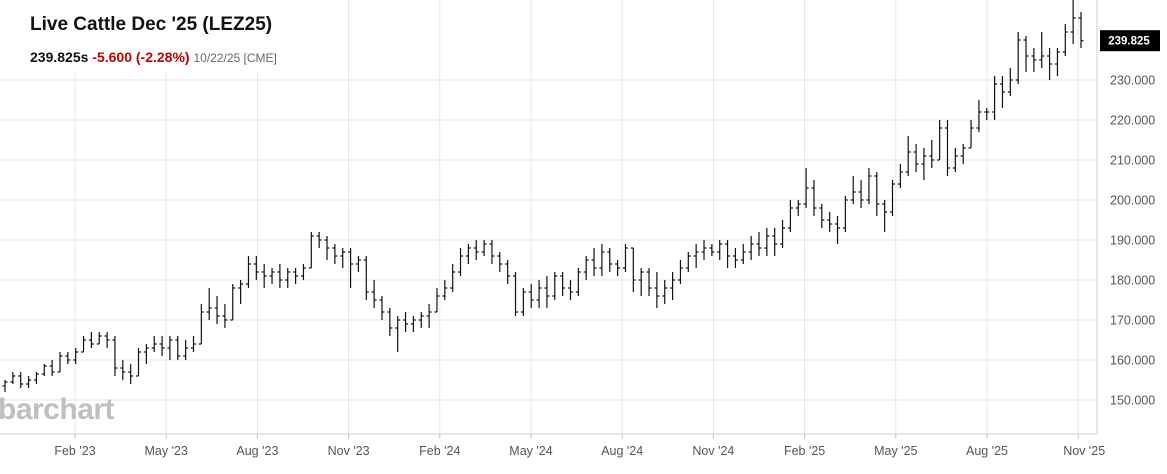 Image resolution: width=1167 pixels, height=474 pixels. Describe the element at coordinates (1132, 281) in the screenshot. I see `y-tick-label: 180.000` at that location.